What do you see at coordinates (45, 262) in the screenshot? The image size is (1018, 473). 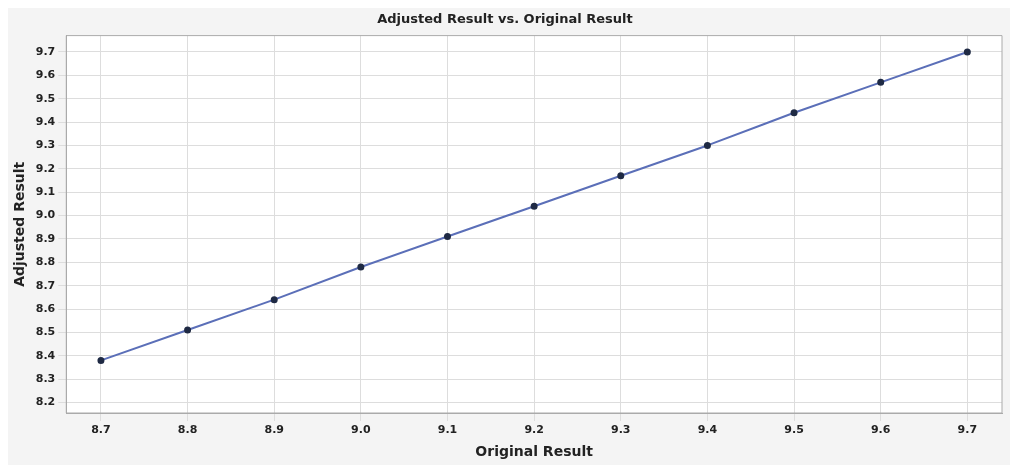 I see `y-tick-label: 8.8` at bounding box center [45, 262].